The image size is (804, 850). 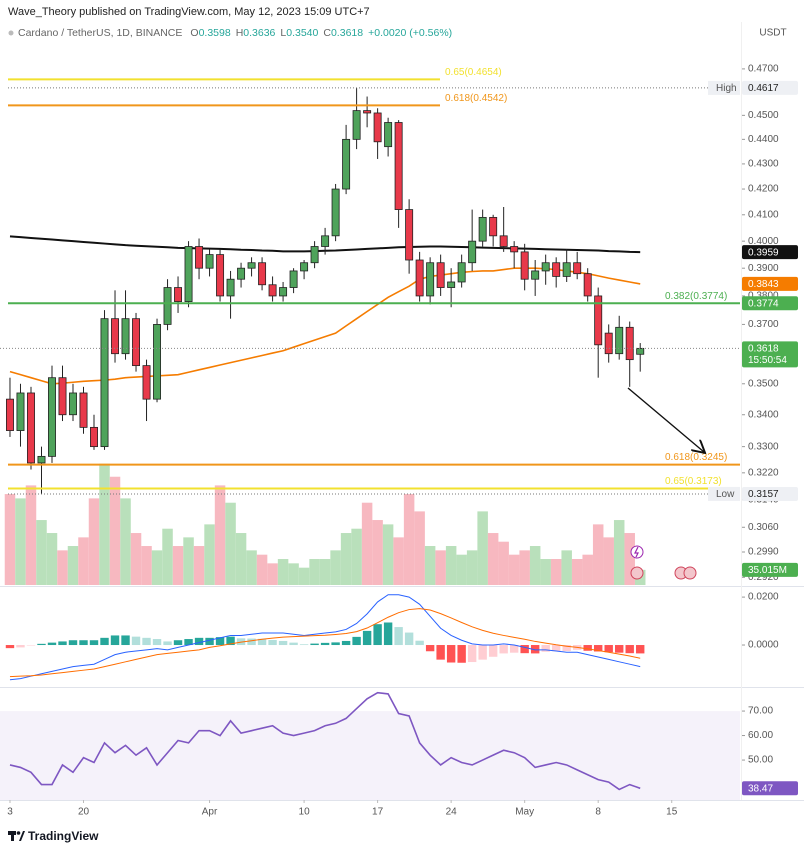 I want to click on projection-arrow, so click(x=665, y=419).